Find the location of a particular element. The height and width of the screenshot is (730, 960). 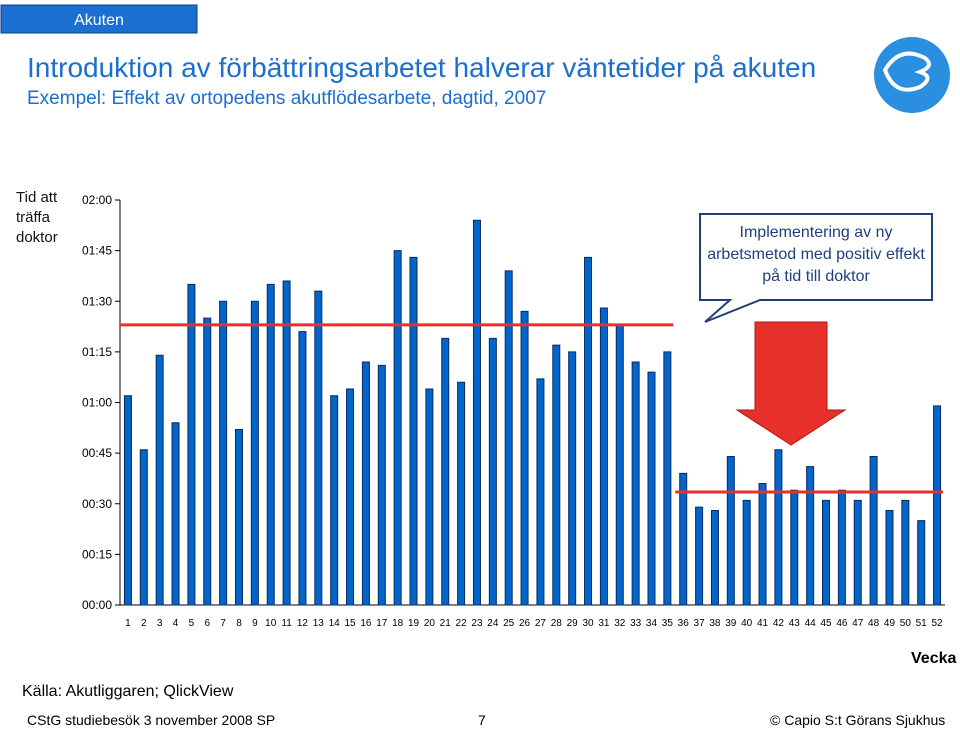

x-tick-label: 41 is located at coordinates (763, 623).